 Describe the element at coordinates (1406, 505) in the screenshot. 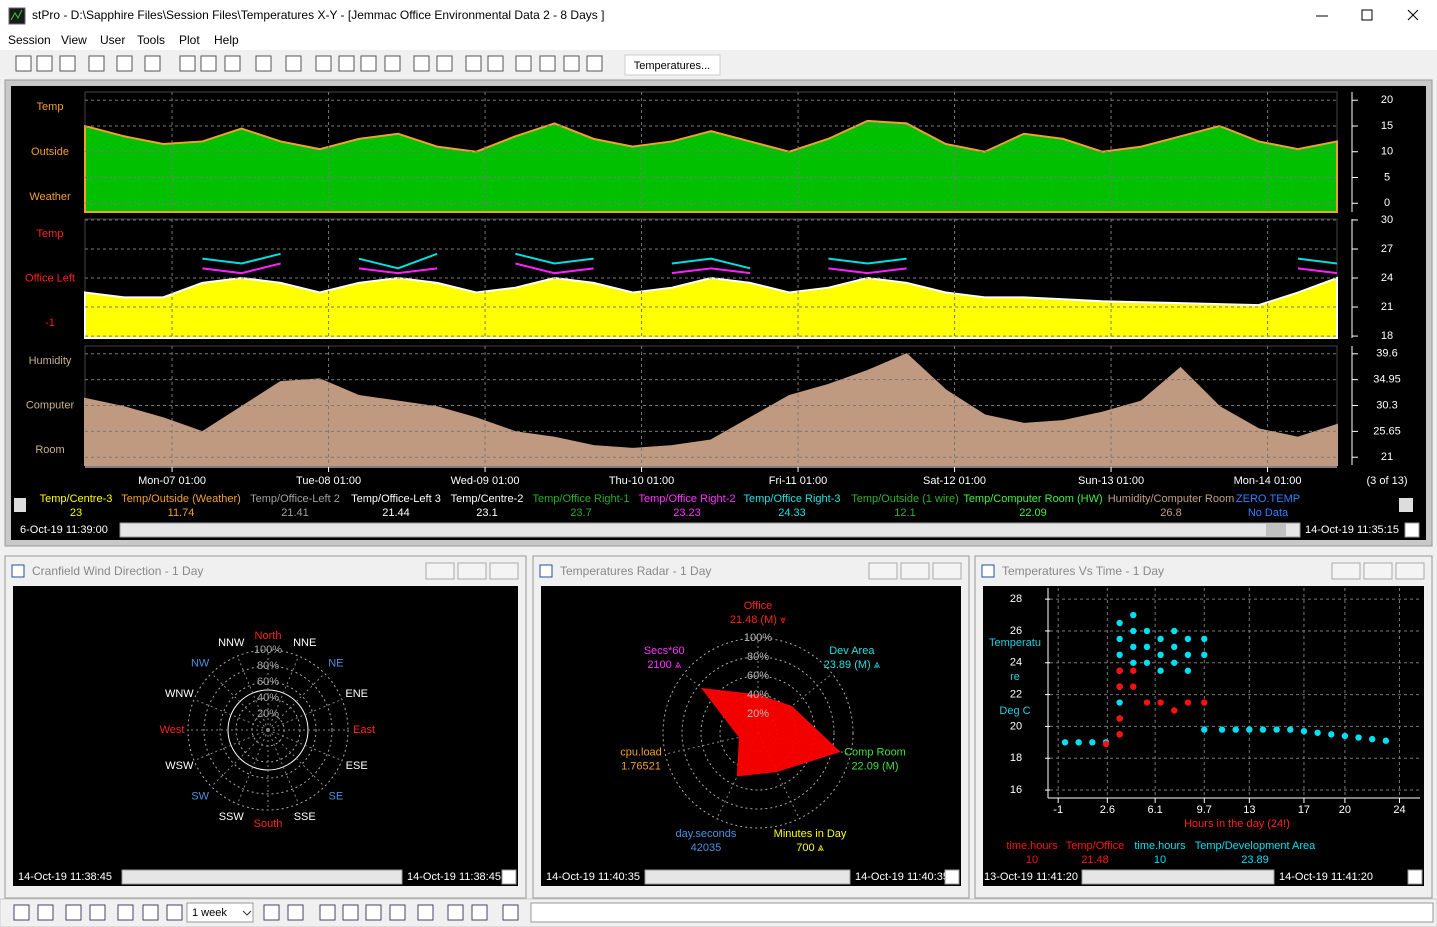

I see `legend-right-button` at that location.